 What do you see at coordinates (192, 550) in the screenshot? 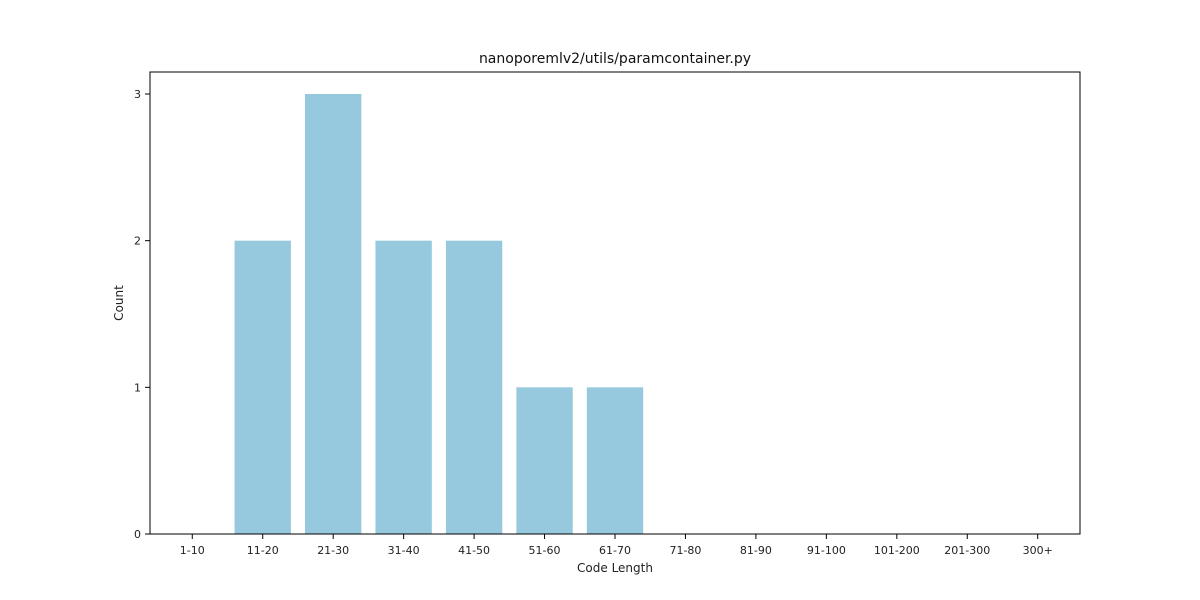
I see `x-tick-label: 1-10` at bounding box center [192, 550].